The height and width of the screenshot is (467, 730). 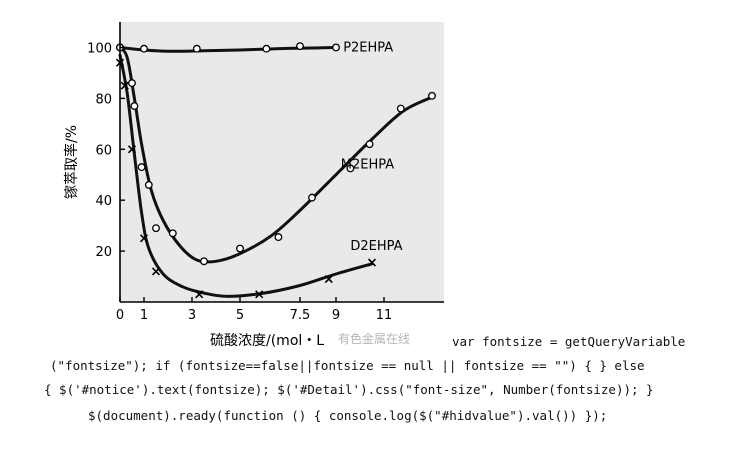 What do you see at coordinates (374, 338) in the screenshot?
I see `watermark: 有色金属在线` at bounding box center [374, 338].